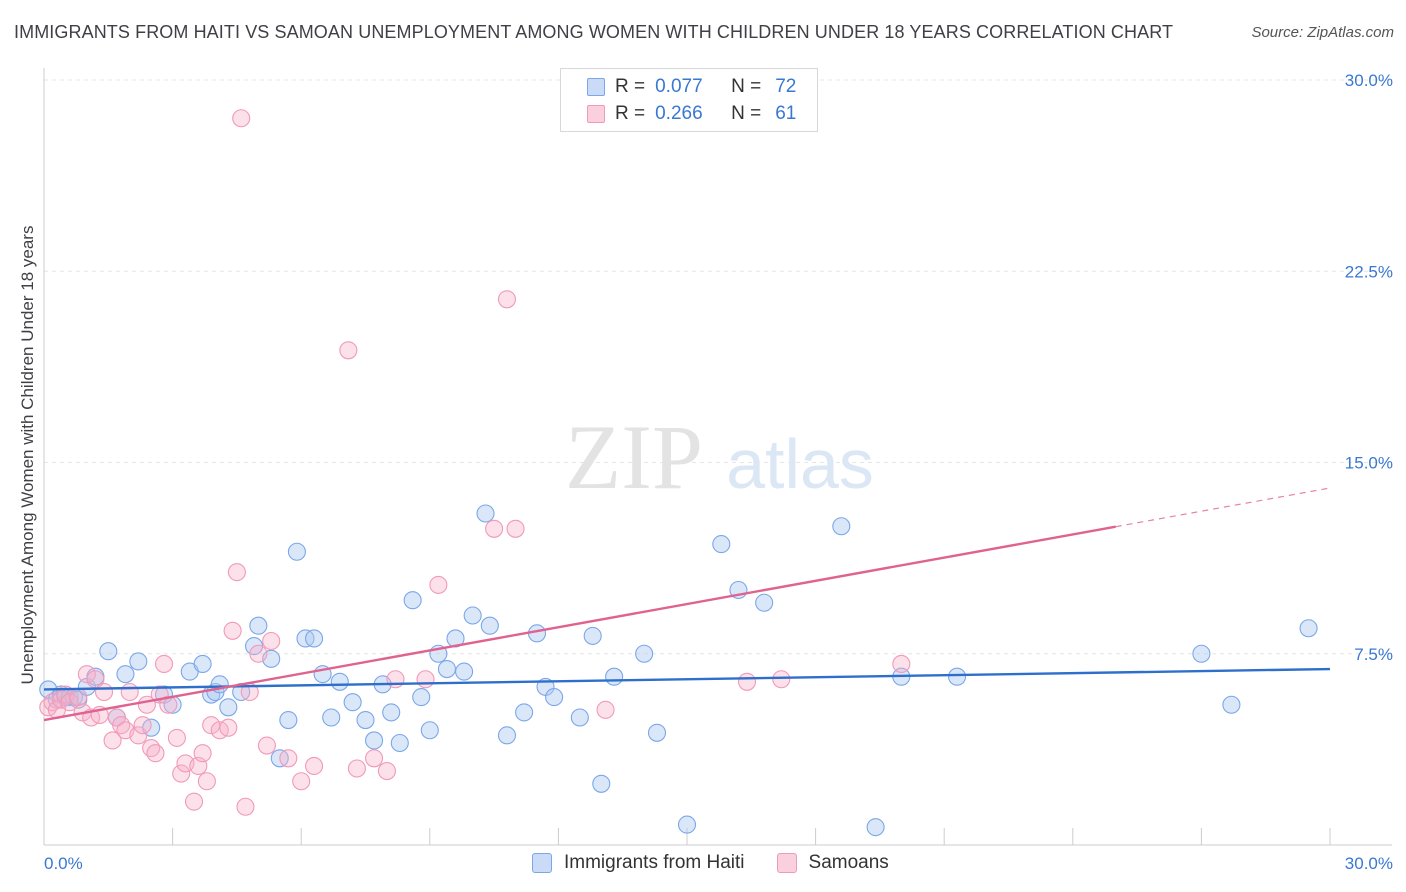  What do you see at coordinates (542, 863) in the screenshot?
I see `haiti-legend-swatch` at bounding box center [542, 863].